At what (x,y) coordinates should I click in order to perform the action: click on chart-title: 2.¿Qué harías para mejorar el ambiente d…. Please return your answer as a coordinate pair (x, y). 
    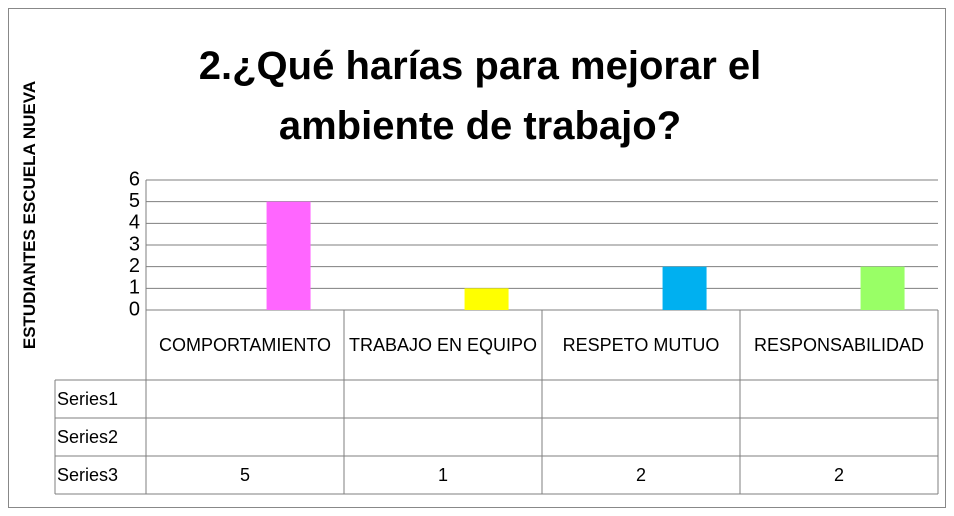
    Looking at the image, I should click on (480, 96).